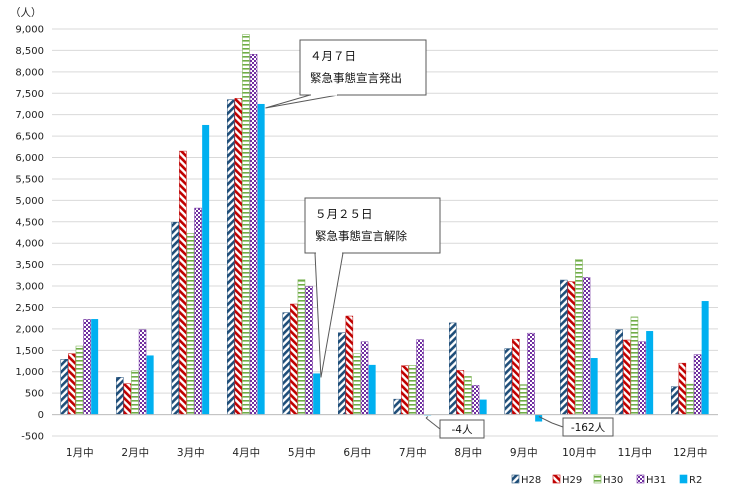 The height and width of the screenshot is (501, 740). What do you see at coordinates (231, 257) in the screenshot?
I see `bar-H28-4月中` at bounding box center [231, 257].